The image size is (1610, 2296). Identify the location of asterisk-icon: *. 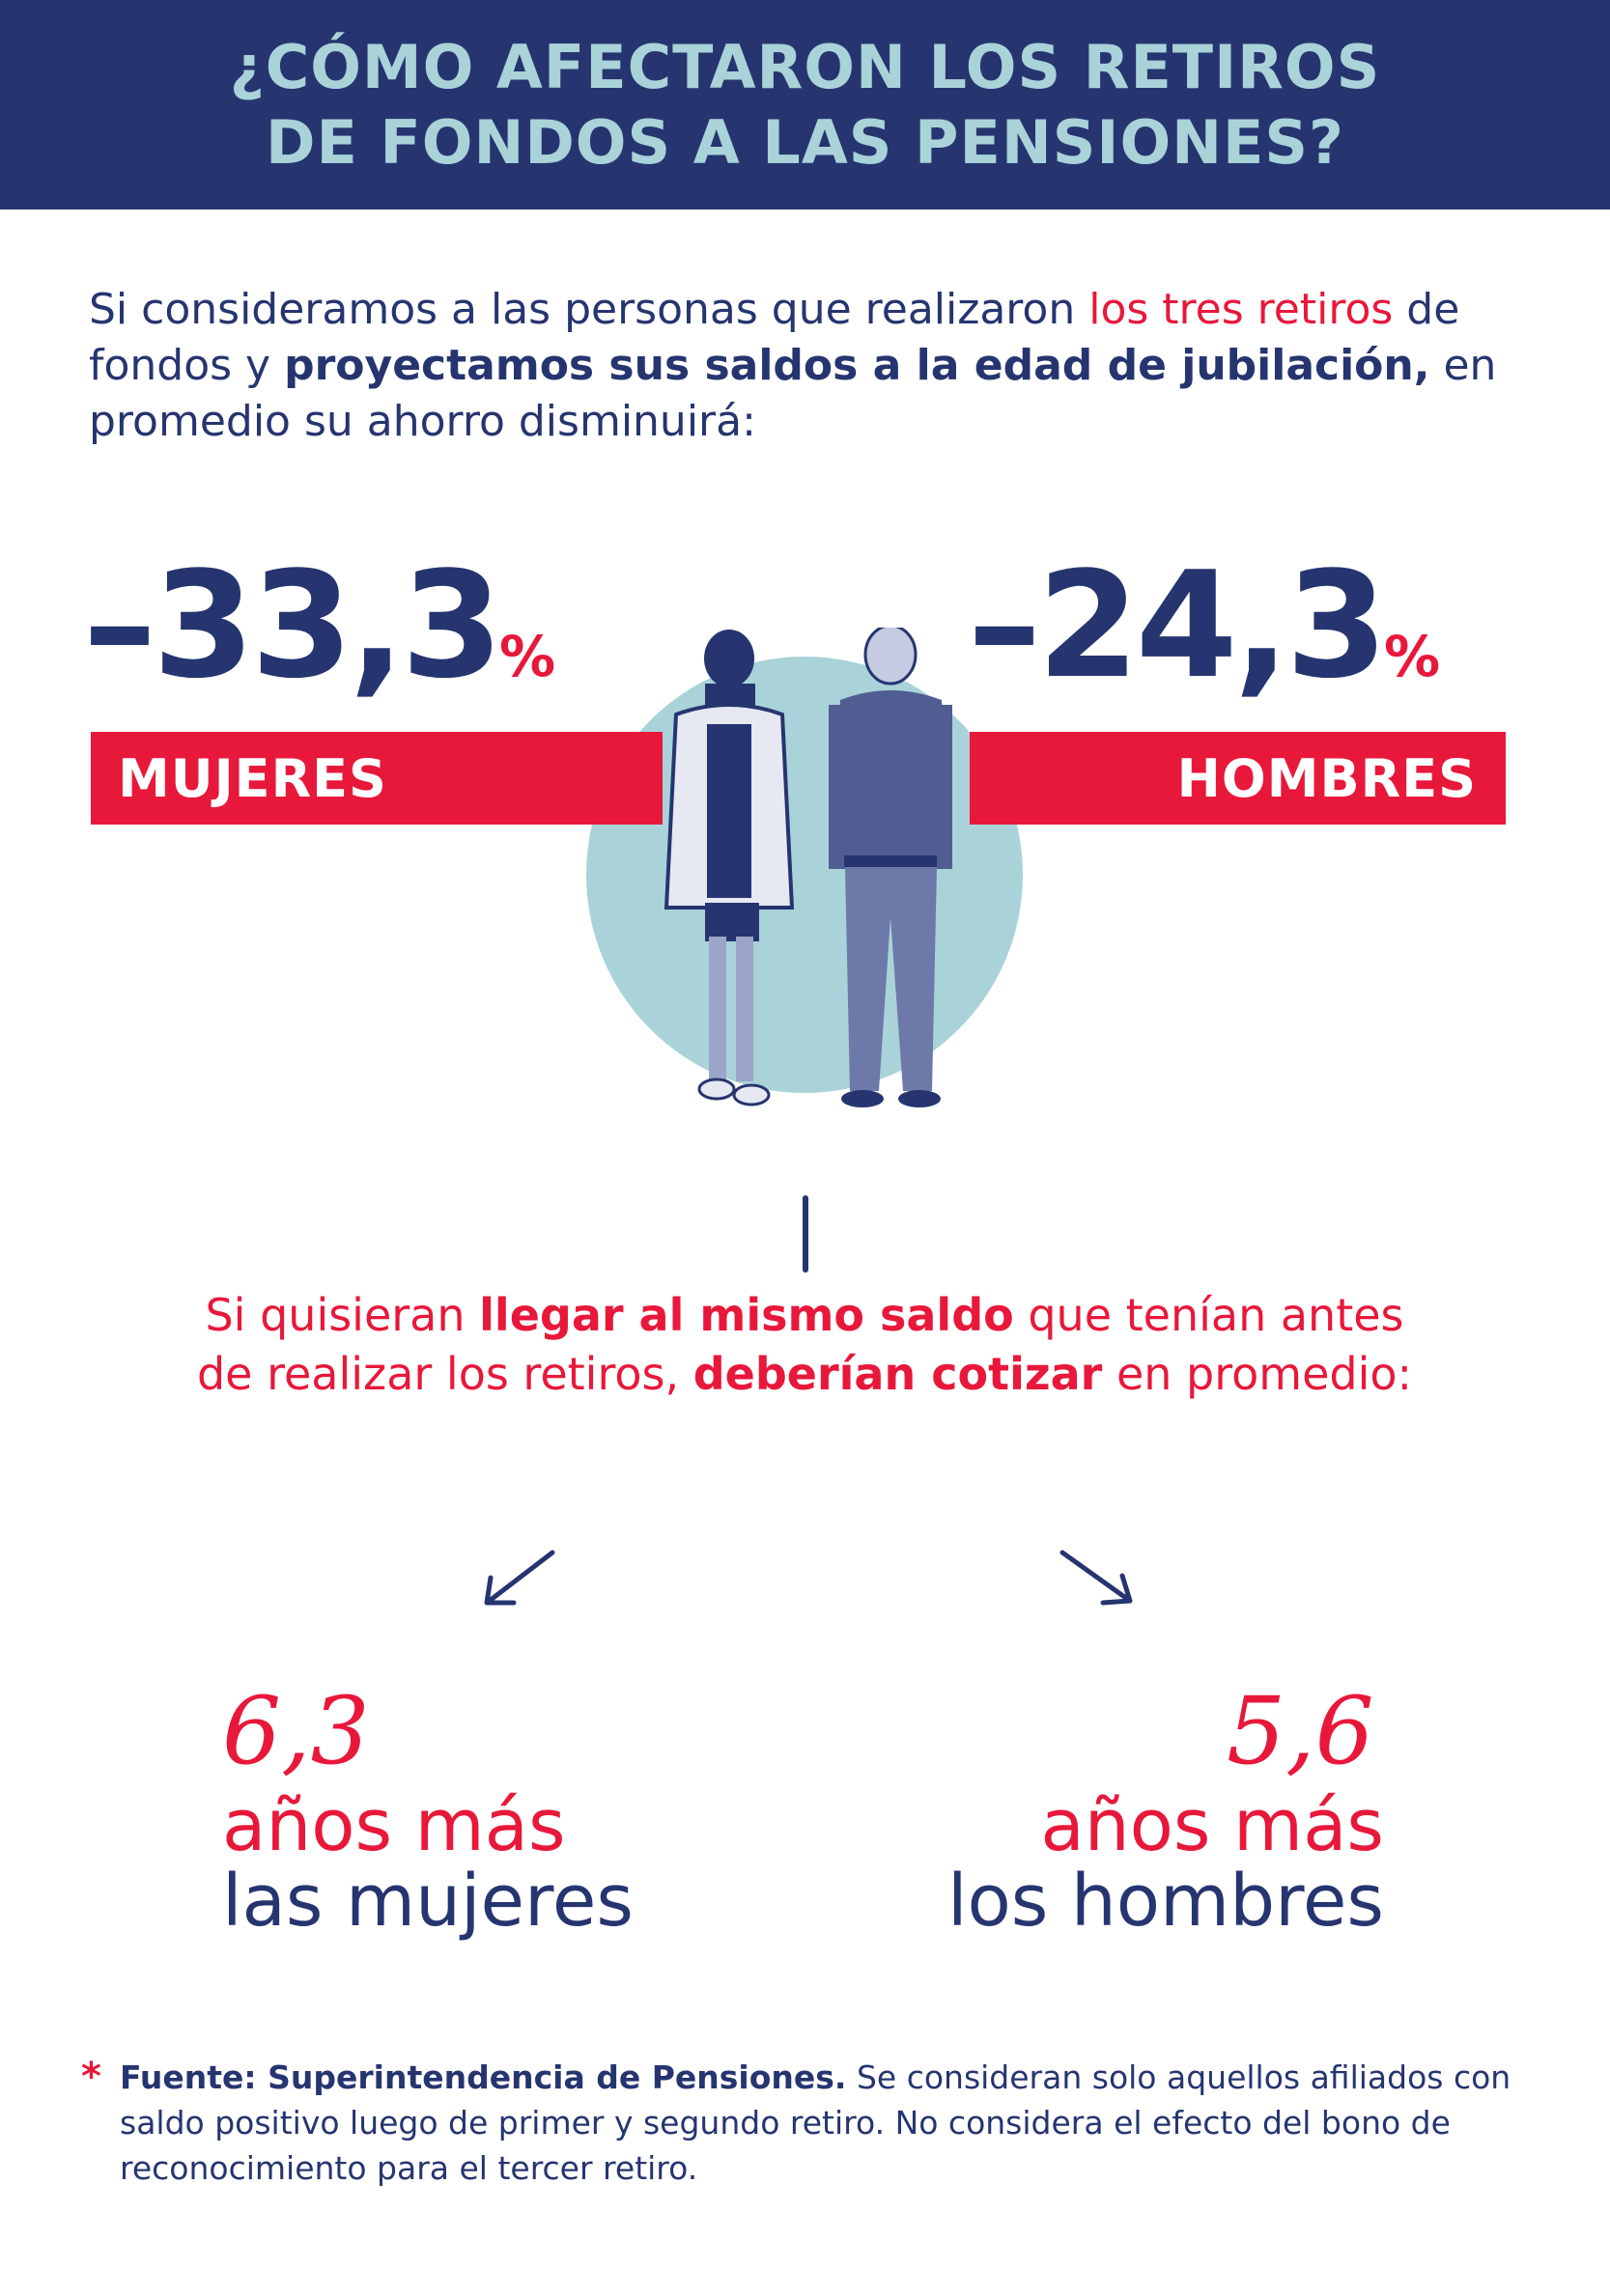
(91, 2077).